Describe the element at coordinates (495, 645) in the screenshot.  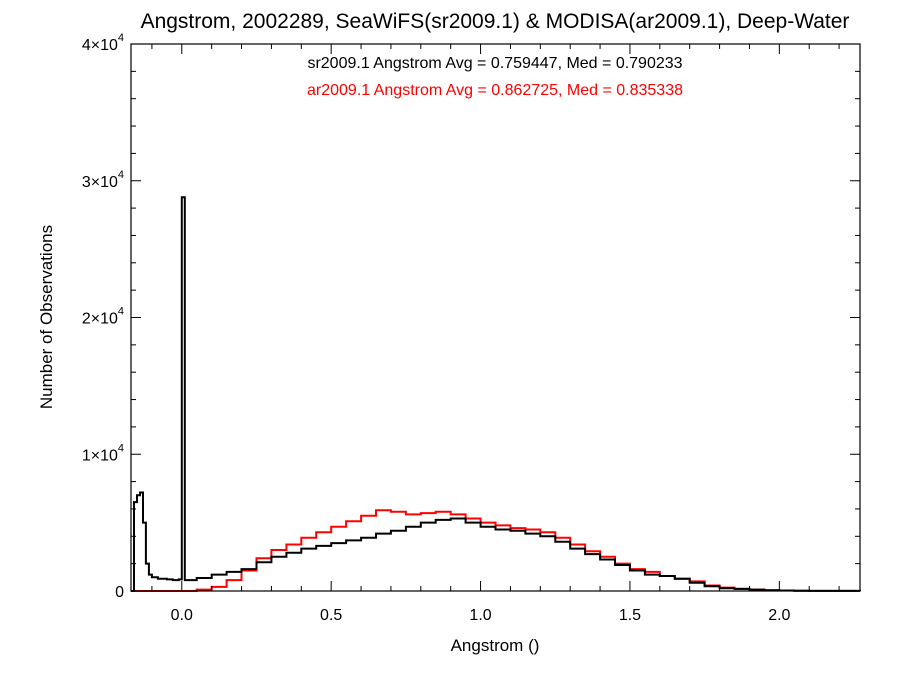
I see `x-axis-label: Angstrom ()` at that location.